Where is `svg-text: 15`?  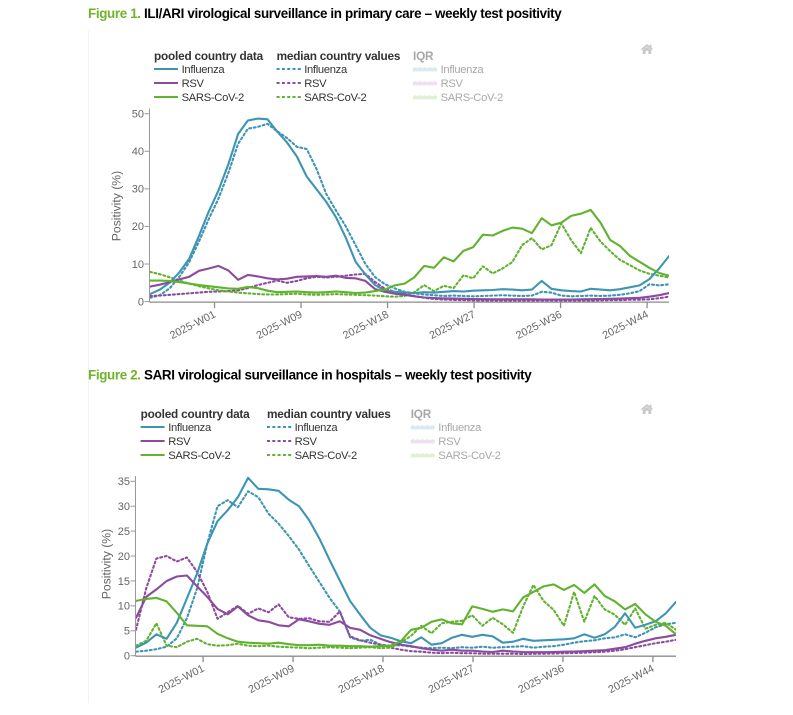
svg-text: 15 is located at coordinates (124, 582).